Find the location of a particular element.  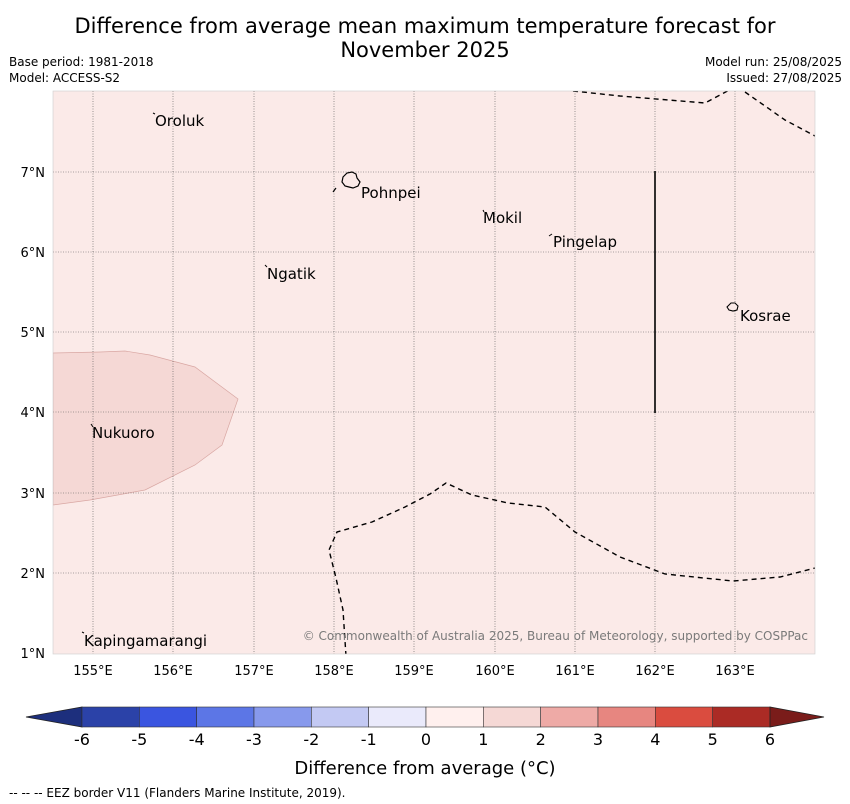

label-mokil: Mokil is located at coordinates (502, 218).